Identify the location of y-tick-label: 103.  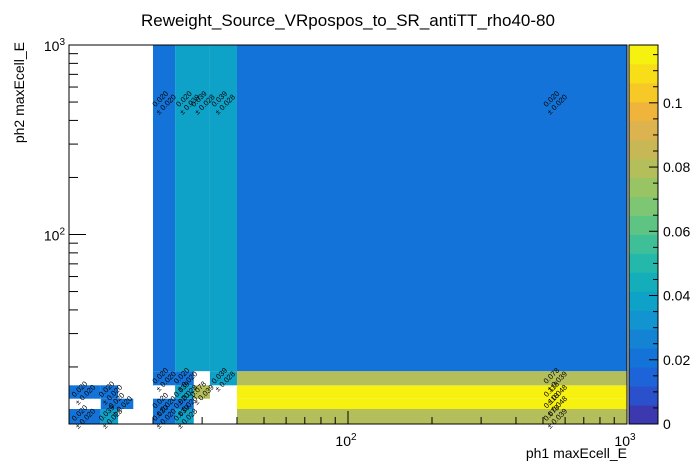
(55, 45).